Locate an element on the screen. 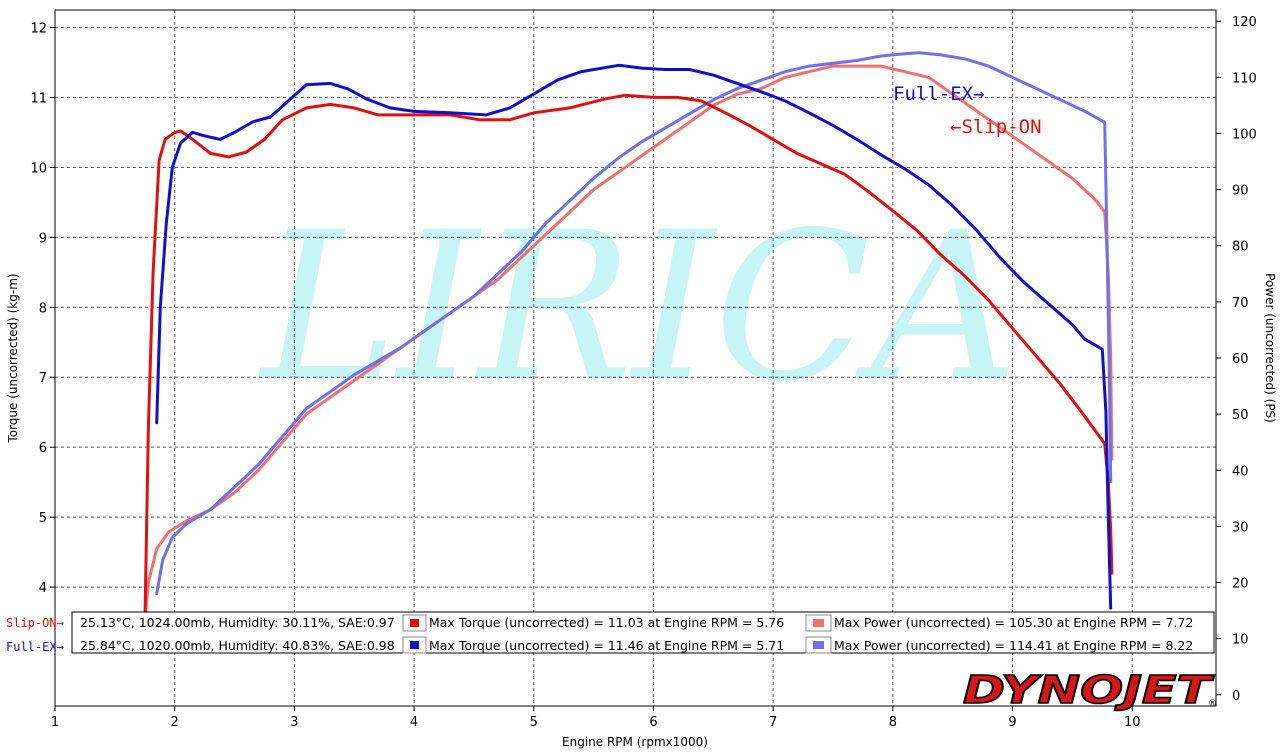 The image size is (1287, 755). annotation-slip-on: ←Slip-ON is located at coordinates (996, 127).